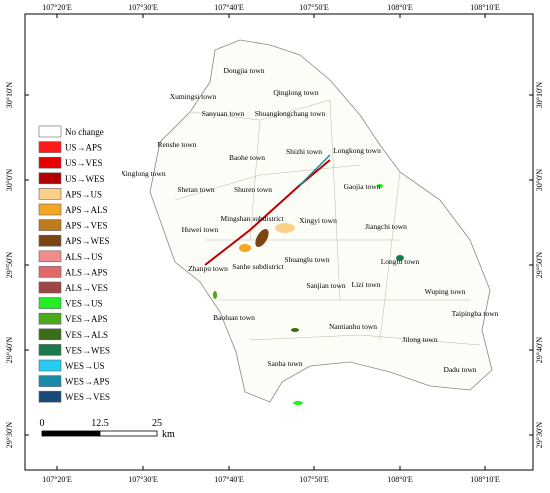 Image resolution: width=550 pixels, height=493 pixels. I want to click on legend-label: US→VES, so click(84, 163).